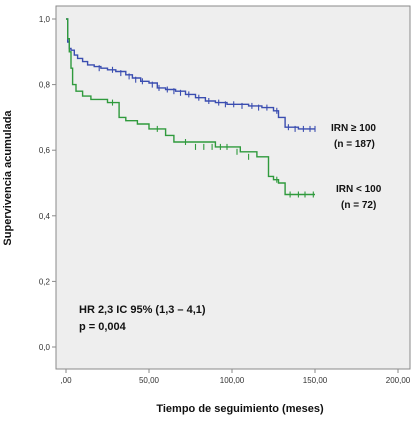 This screenshot has height=421, width=414. I want to click on x-tick-label: ,00, so click(66, 380).